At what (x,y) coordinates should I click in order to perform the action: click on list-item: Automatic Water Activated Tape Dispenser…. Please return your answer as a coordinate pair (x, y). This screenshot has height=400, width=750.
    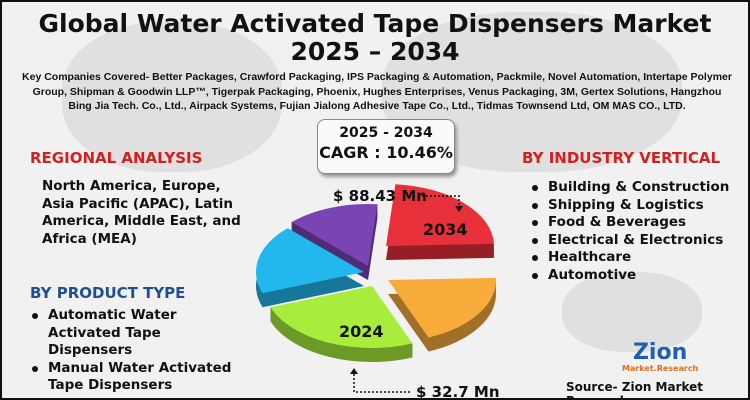
    Looking at the image, I should click on (137, 333).